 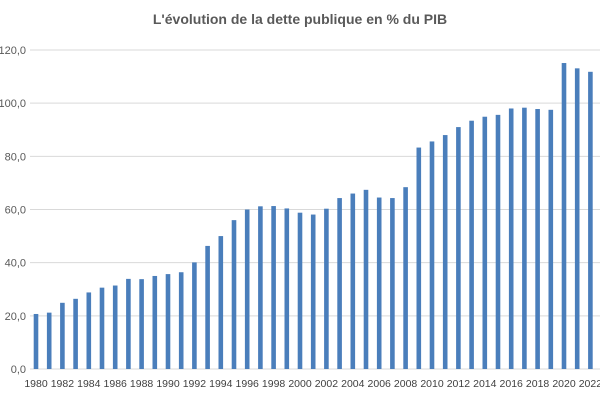 I want to click on x-tick-label: 1986, so click(x=116, y=384).